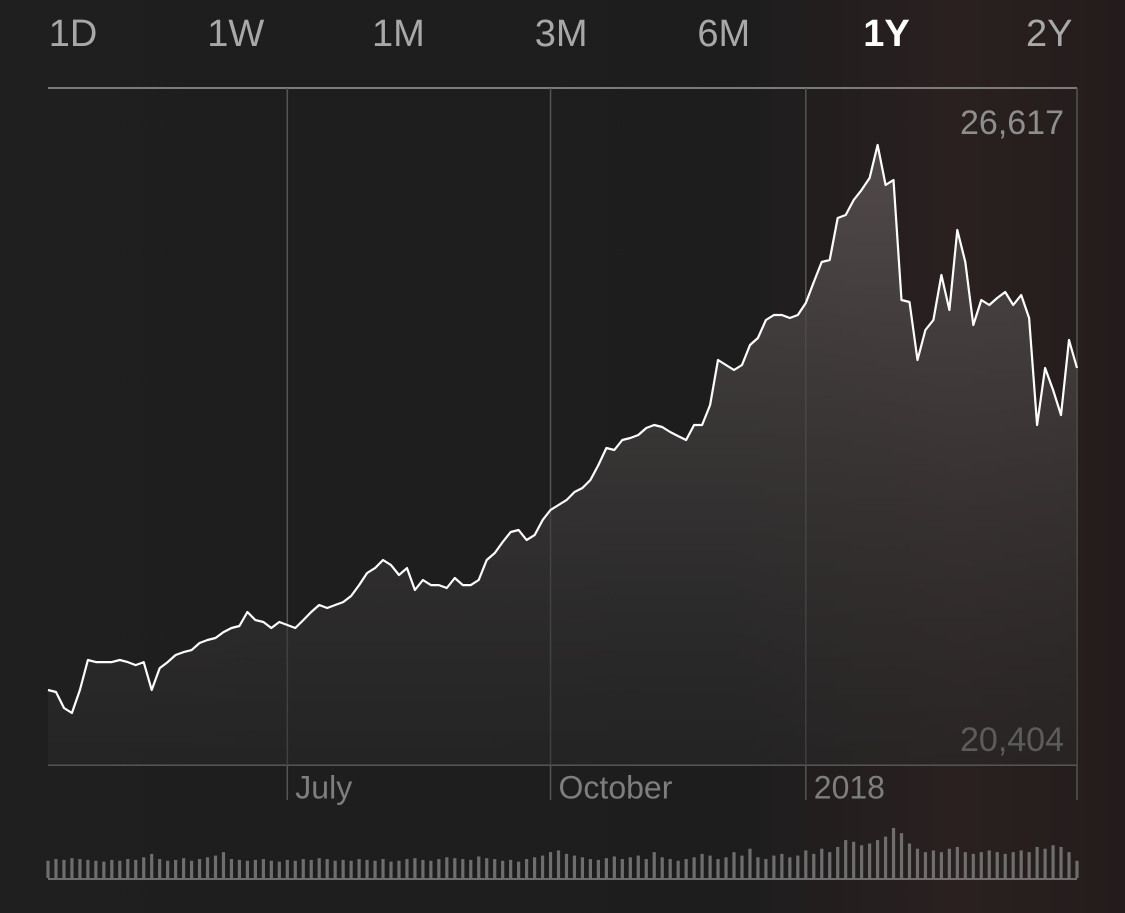 The image size is (1125, 913). Describe the element at coordinates (849, 787) in the screenshot. I see `x-tick-label: 2018` at that location.